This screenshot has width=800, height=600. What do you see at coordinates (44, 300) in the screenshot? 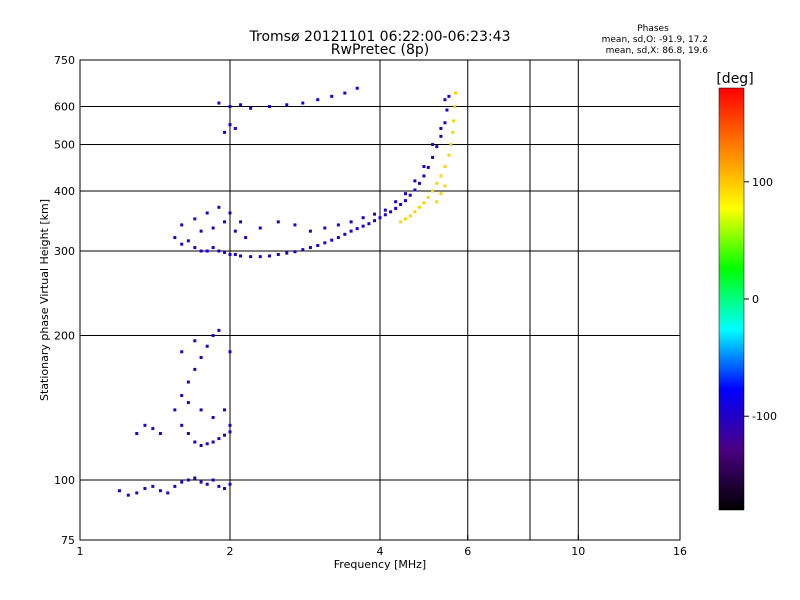
I see `y-axis-label: Stationary phase Virtual Height [km]` at bounding box center [44, 300].